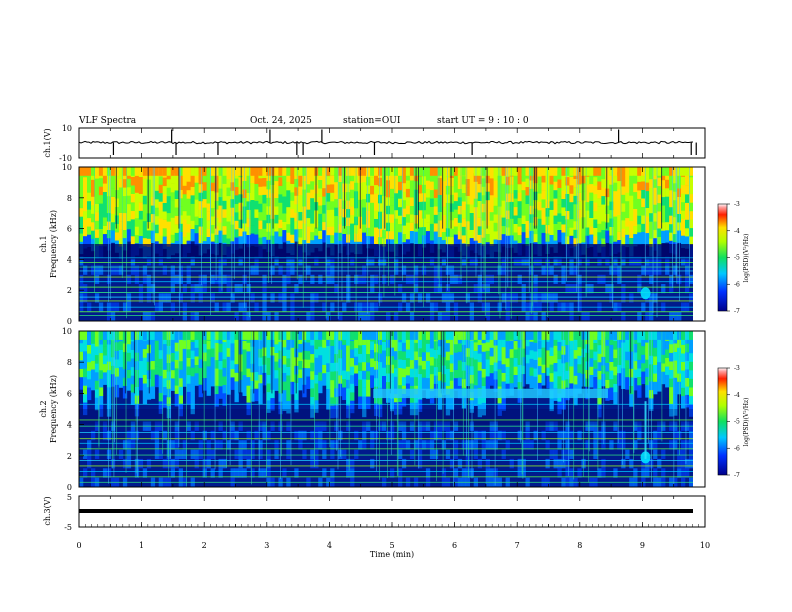 The height and width of the screenshot is (612, 792). What do you see at coordinates (329, 545) in the screenshot?
I see `x-tick-label: 4` at bounding box center [329, 545].